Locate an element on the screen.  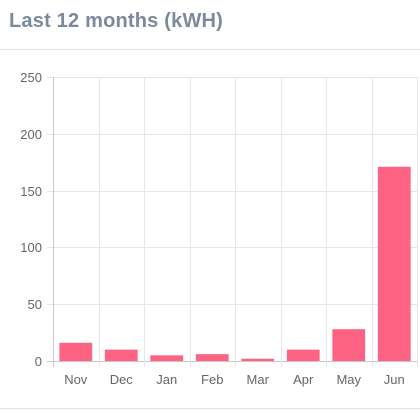
x-tick-labels: Nov Dec Jan Feb Mar Apr May Jun is located at coordinates (234, 379).